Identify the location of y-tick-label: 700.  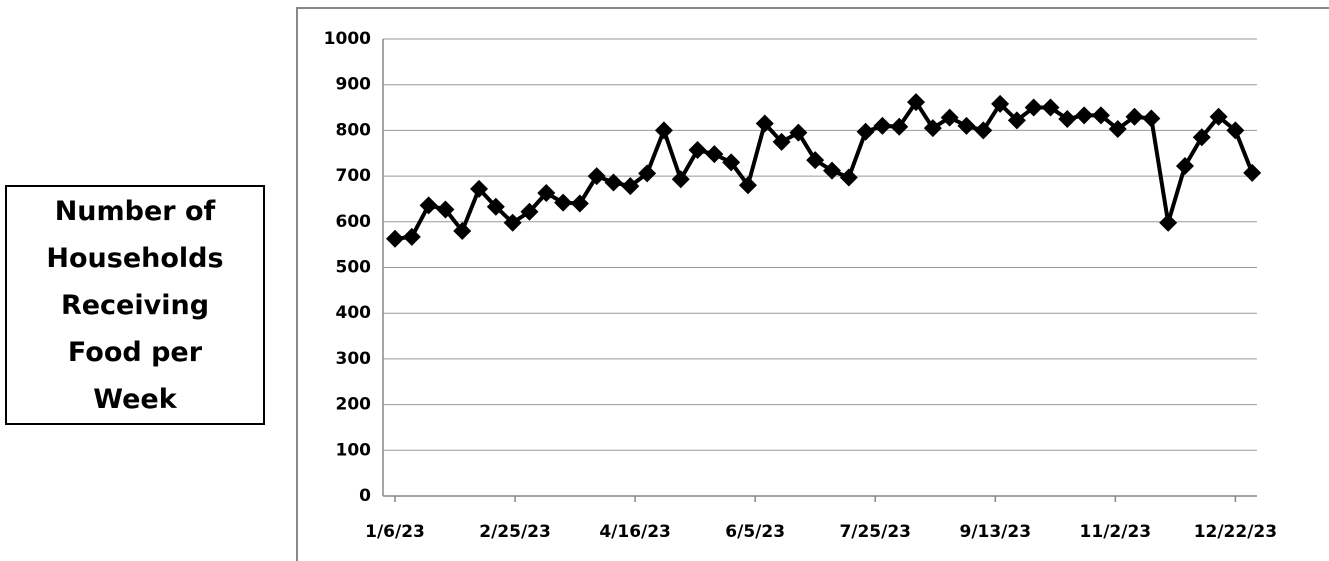
(354, 176).